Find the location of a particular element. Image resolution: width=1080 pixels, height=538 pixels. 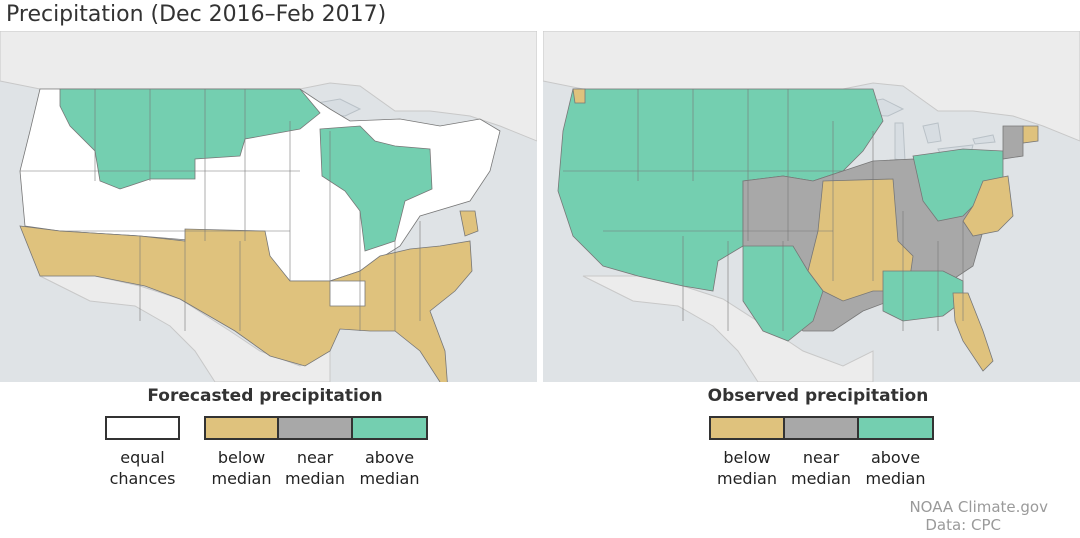

credit-source: NOAA Climate.gov is located at coordinates (978, 507).